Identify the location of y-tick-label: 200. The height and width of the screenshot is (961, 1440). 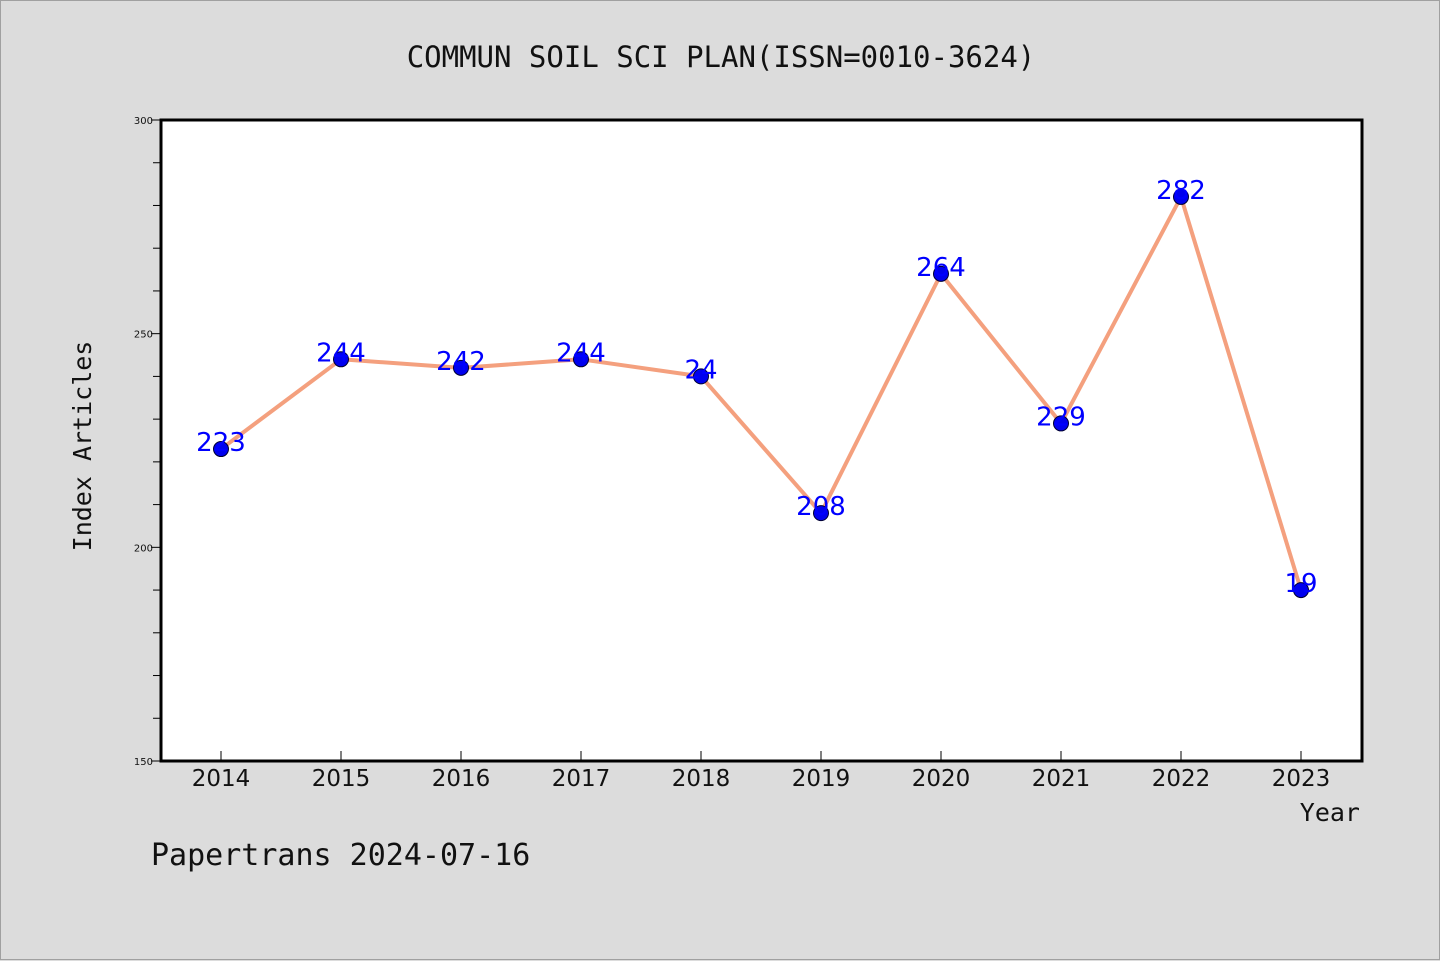
(143, 548).